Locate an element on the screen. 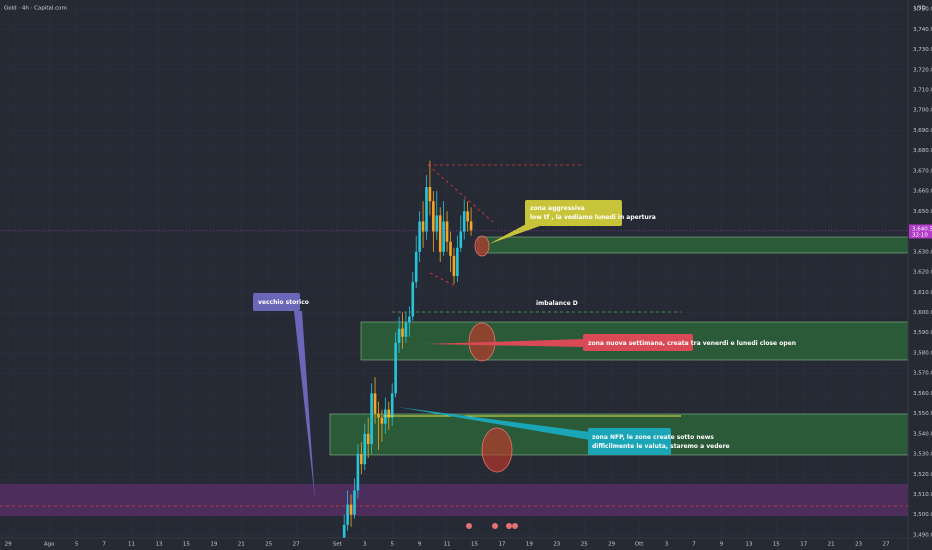 The image size is (932, 550). callout-text: zona NFP, le zone create sotto news is located at coordinates (653, 437).